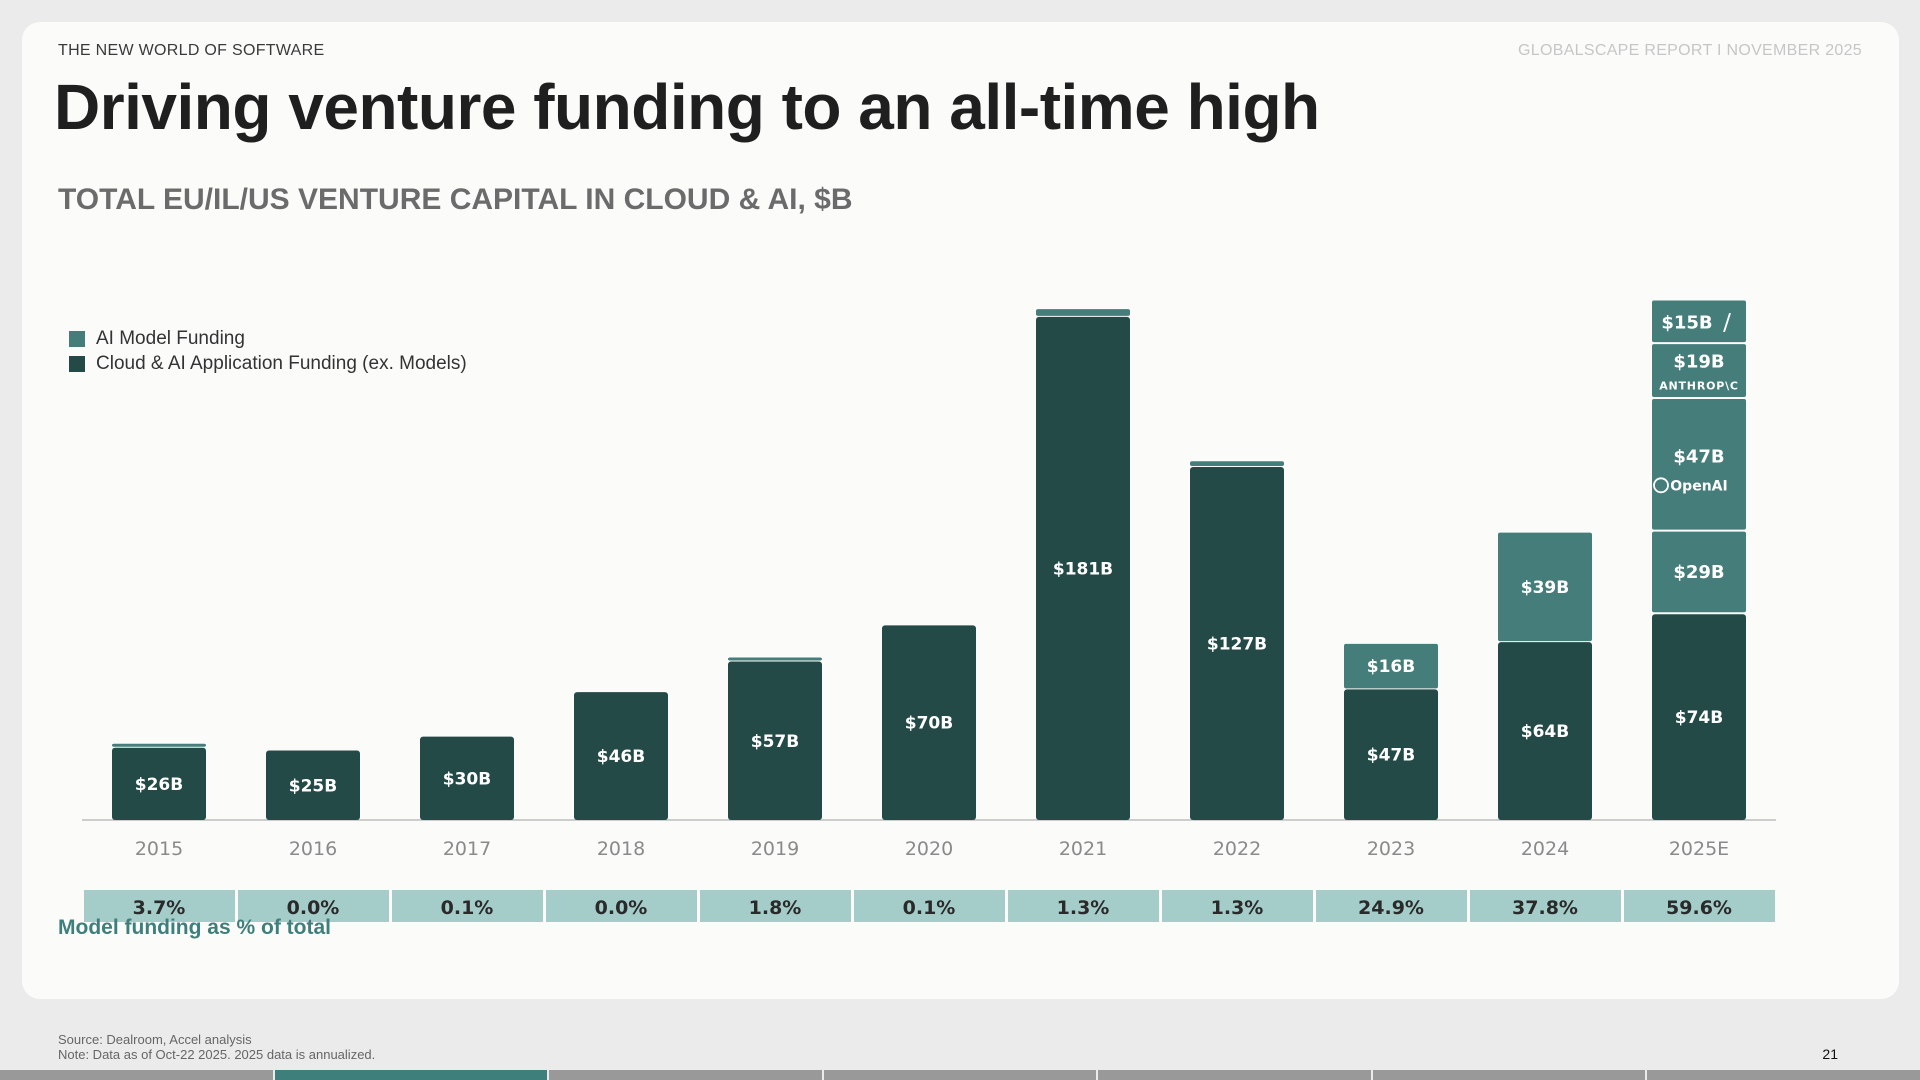 The width and height of the screenshot is (1920, 1080). Describe the element at coordinates (268, 338) in the screenshot. I see `legend-item-model: AI Model Funding` at that location.